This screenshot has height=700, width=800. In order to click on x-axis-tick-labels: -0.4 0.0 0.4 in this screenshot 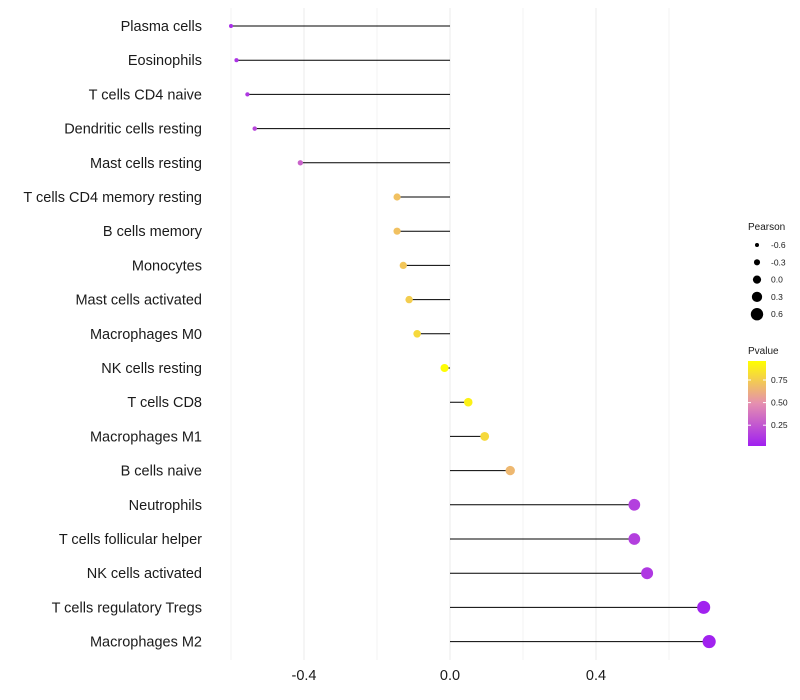, I will do `click(449, 676)`.